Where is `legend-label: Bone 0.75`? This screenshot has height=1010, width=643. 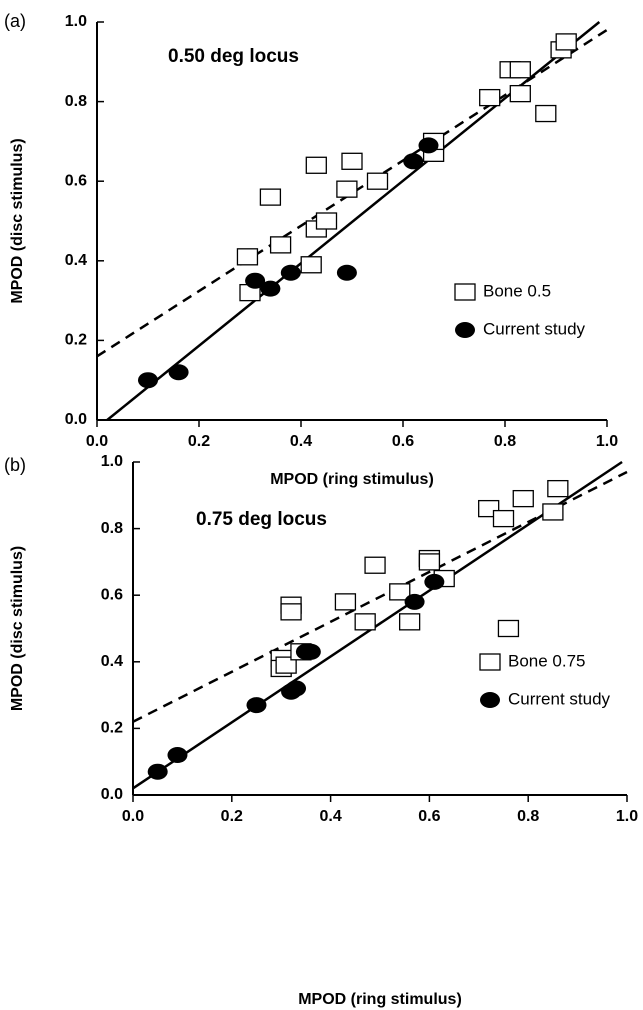 legend-label: Bone 0.75 is located at coordinates (547, 660).